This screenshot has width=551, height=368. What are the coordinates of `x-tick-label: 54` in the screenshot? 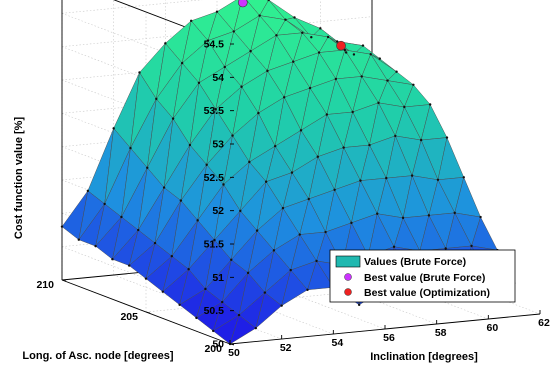 It's located at (337, 343).